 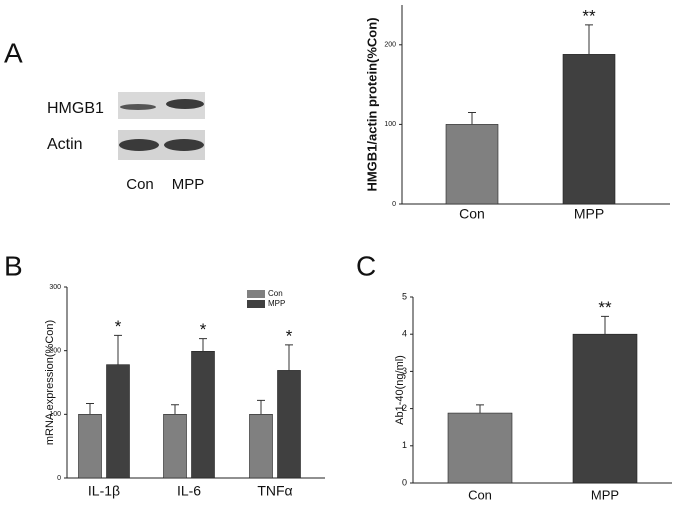 I want to click on y-axis-label: HMGB1/actin protein(%Con), so click(x=371, y=104).